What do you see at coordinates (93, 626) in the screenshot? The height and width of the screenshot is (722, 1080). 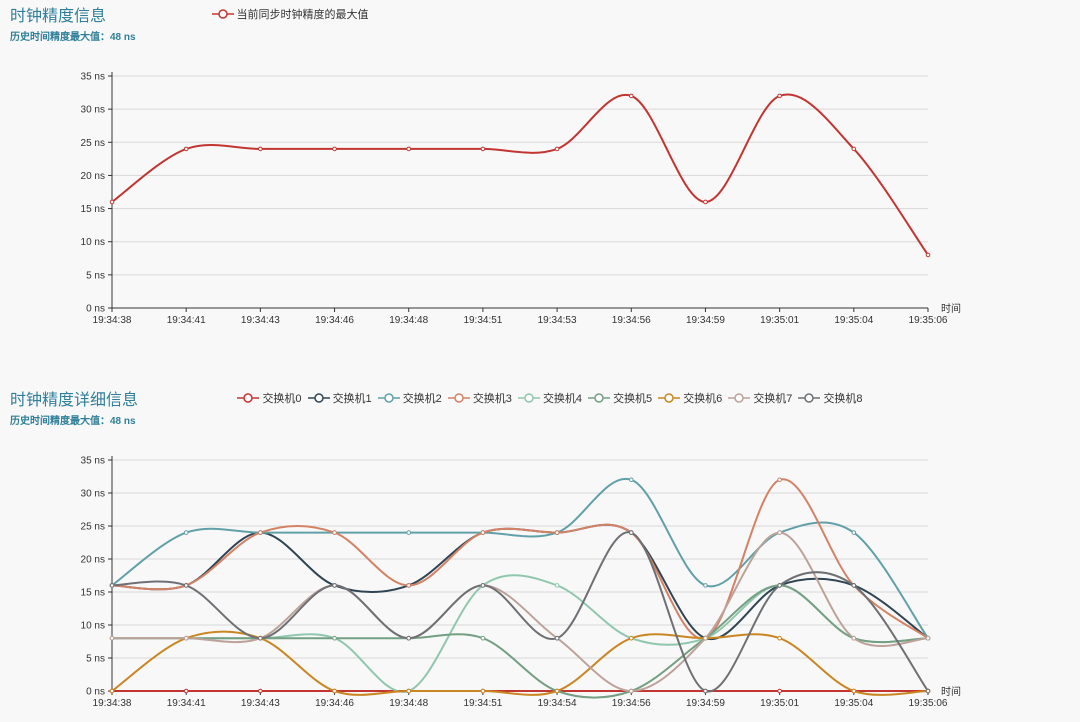 I see `y-tick-label: 10 ns` at bounding box center [93, 626].